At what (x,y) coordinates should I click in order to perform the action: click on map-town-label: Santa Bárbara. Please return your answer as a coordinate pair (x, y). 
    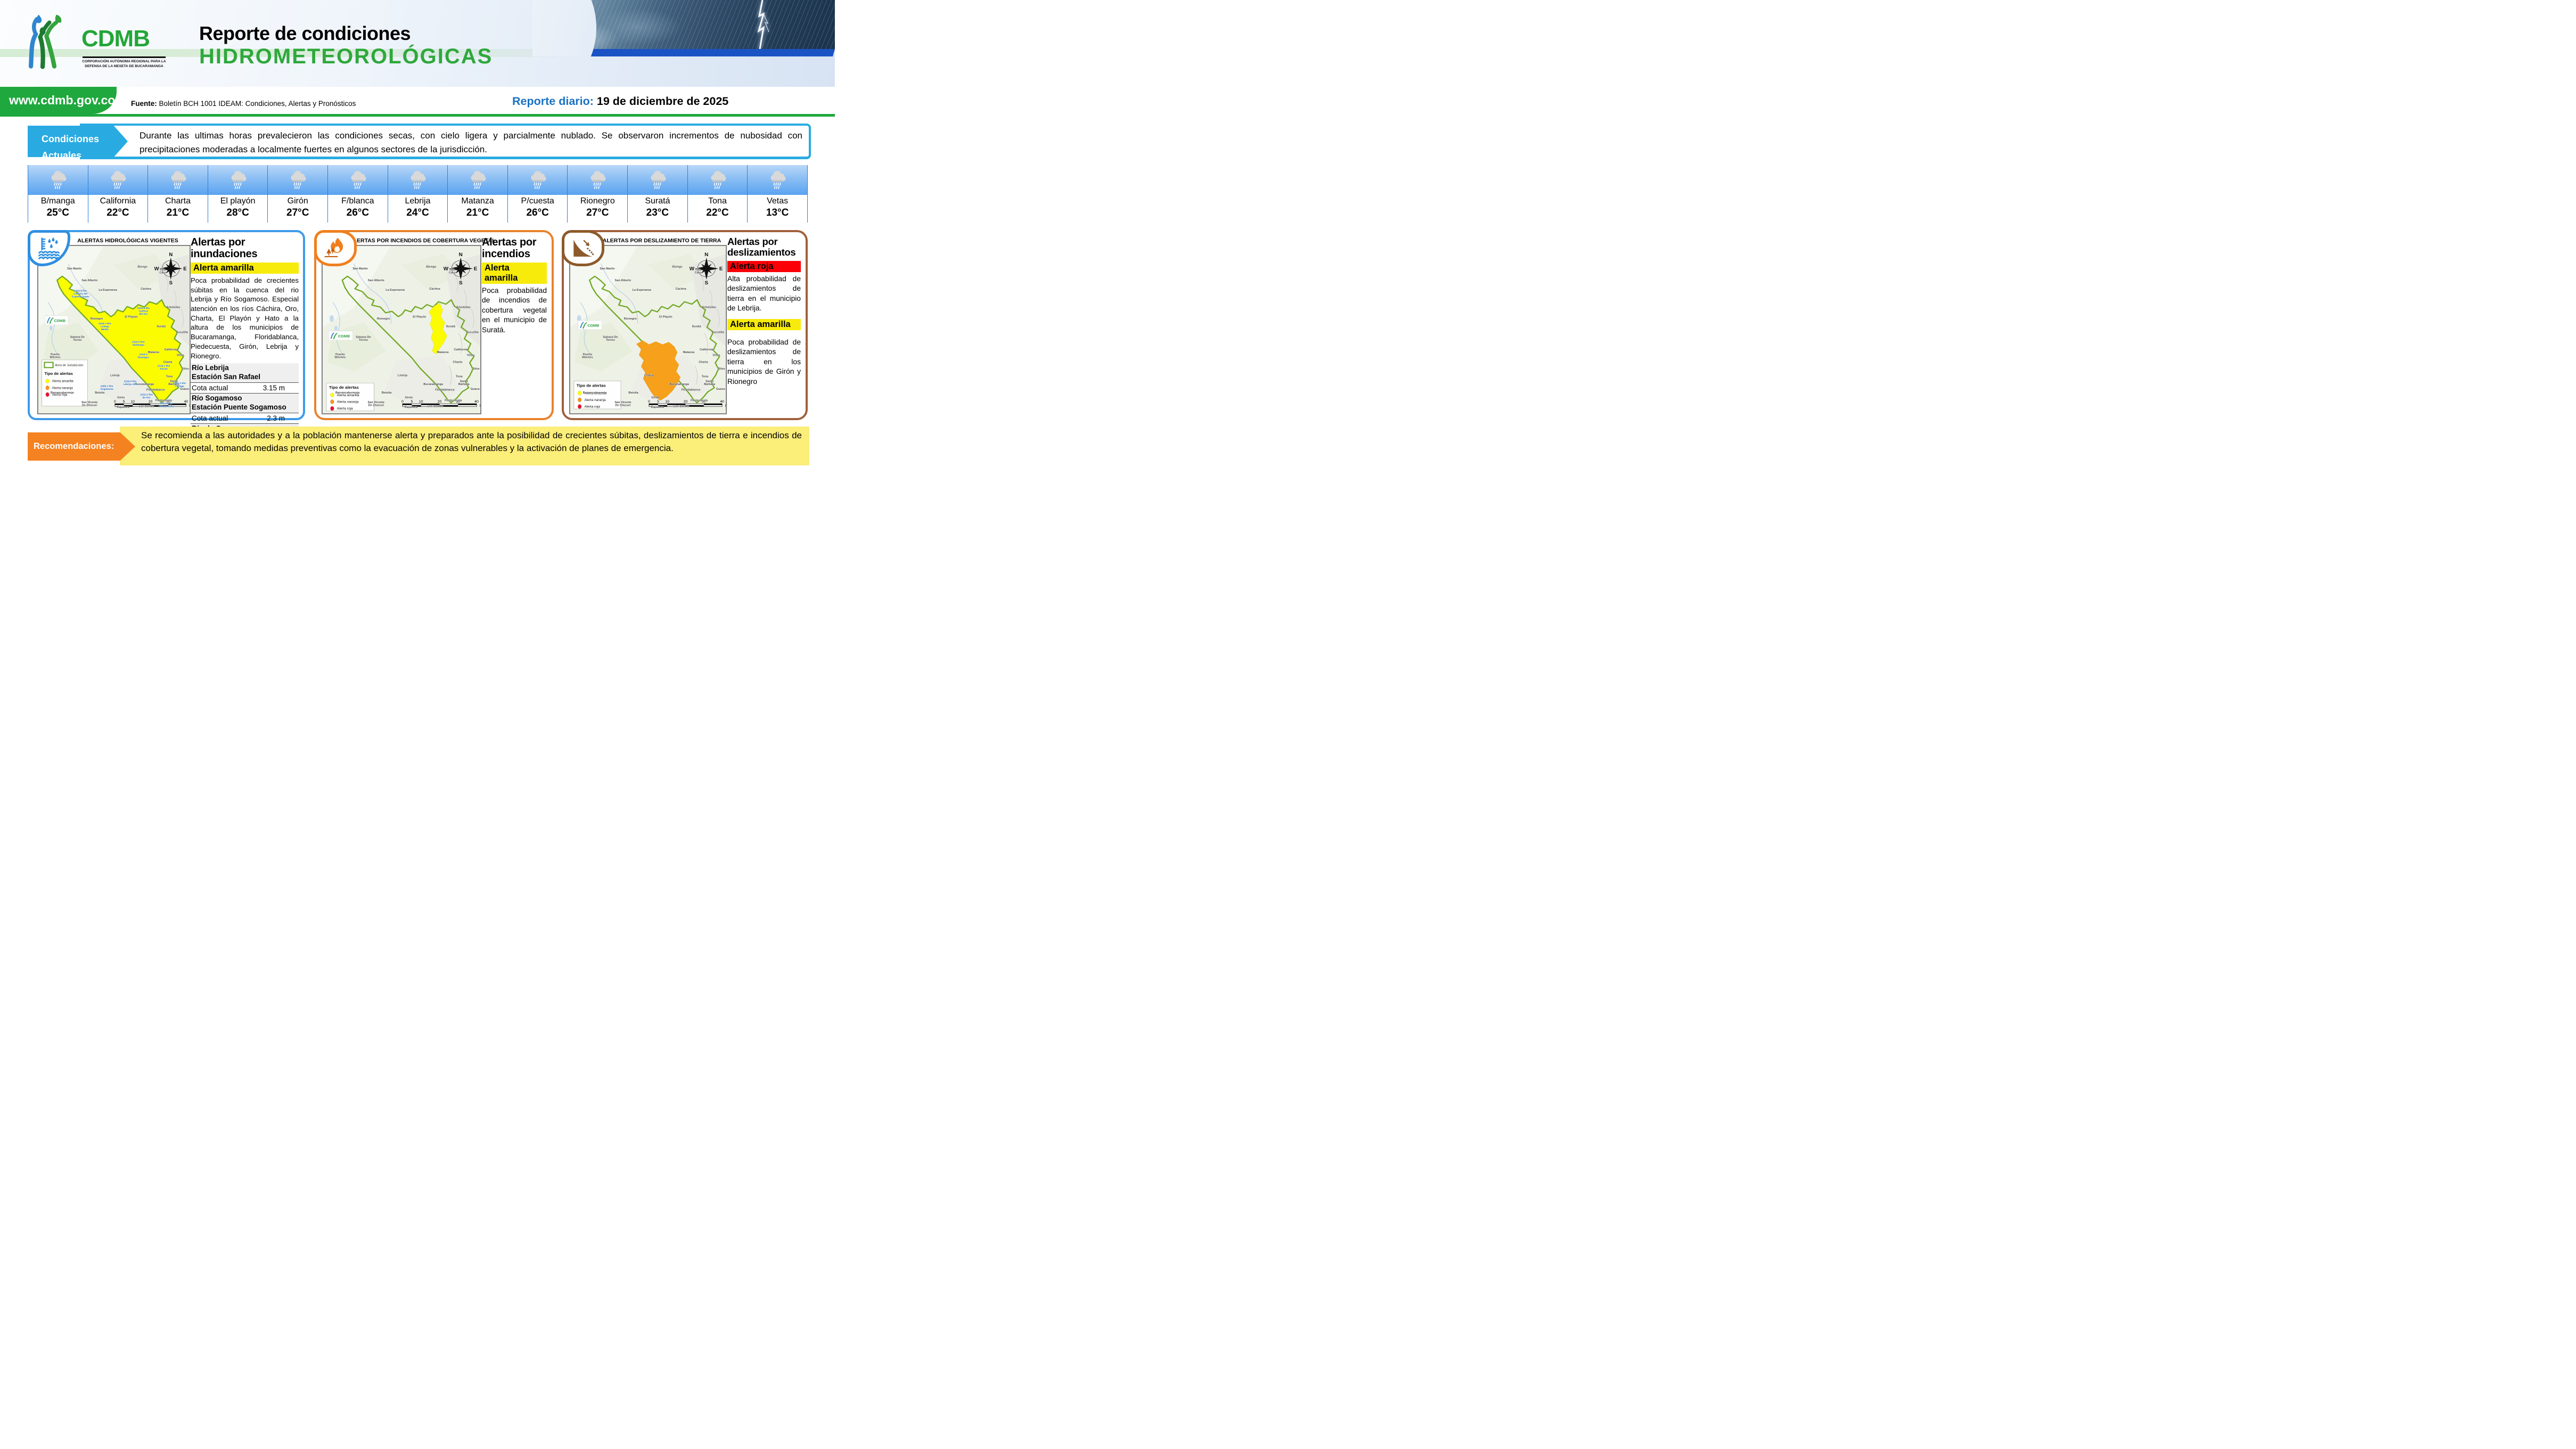
    Looking at the image, I should click on (464, 383).